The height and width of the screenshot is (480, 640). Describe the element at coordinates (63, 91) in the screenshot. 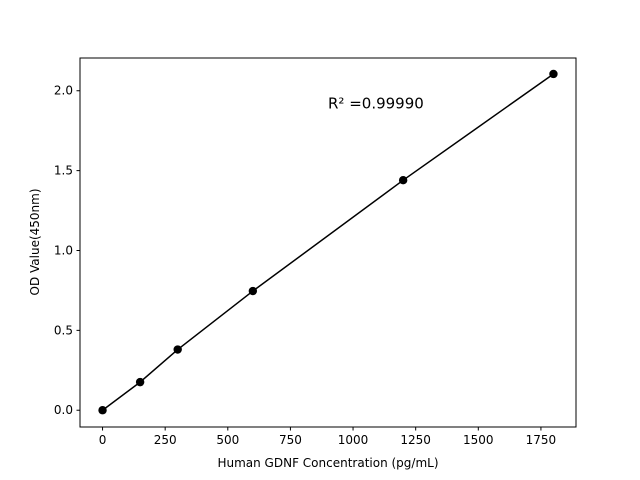

I see `y-tick-label: 2.0` at that location.